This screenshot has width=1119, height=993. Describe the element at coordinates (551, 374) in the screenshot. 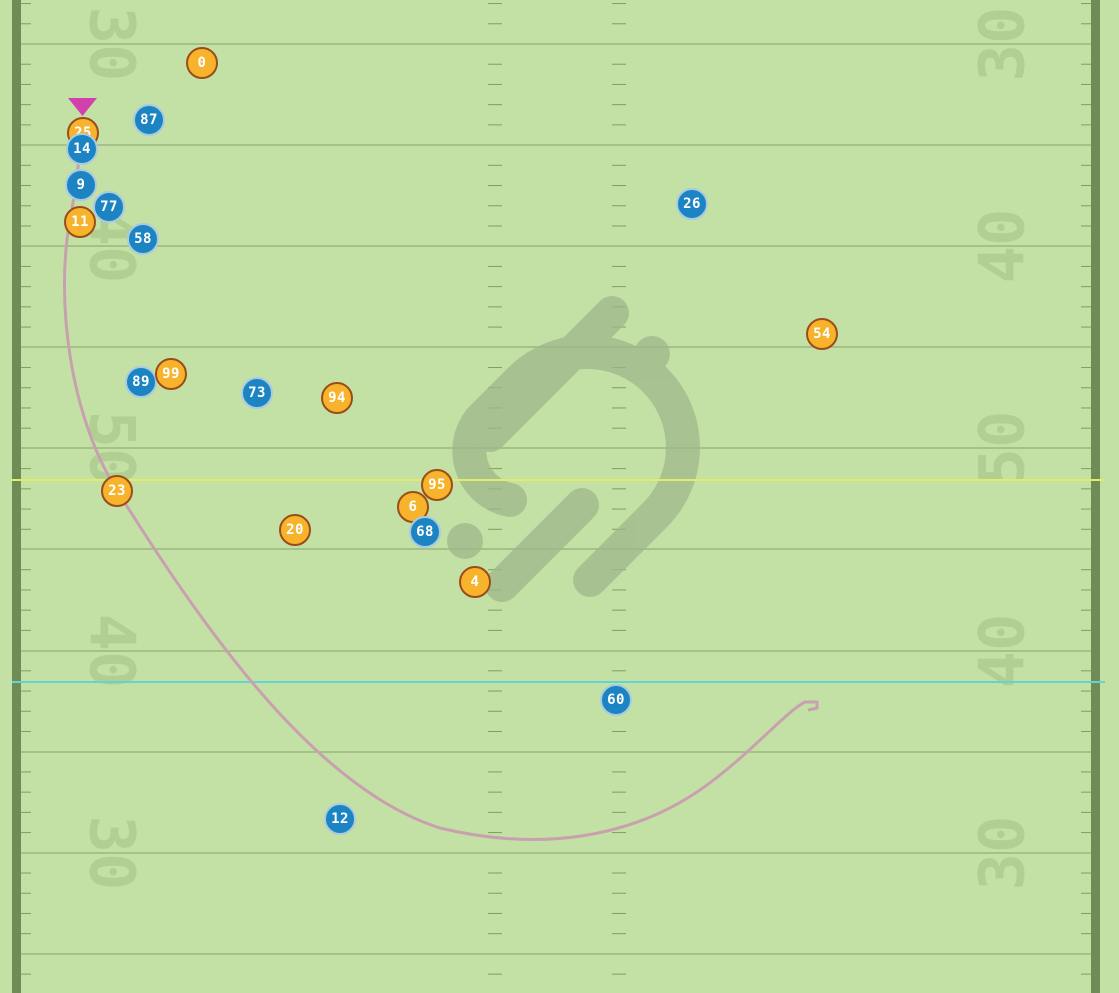

I see `logo-upper-stroke` at that location.